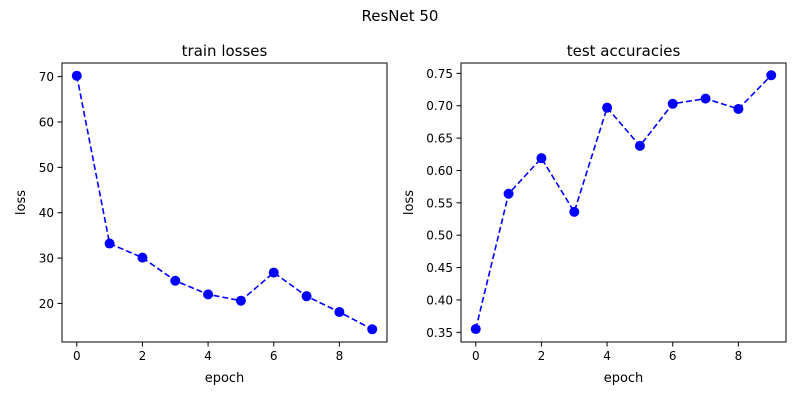  Describe the element at coordinates (439, 171) in the screenshot. I see `y-tick-label: 0.60` at that location.